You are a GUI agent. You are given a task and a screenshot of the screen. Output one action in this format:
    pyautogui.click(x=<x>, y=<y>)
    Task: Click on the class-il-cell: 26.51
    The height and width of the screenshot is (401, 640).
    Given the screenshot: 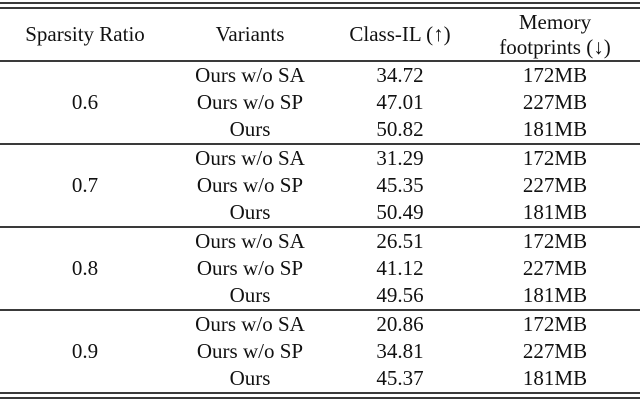 What is the action you would take?
    pyautogui.click(x=400, y=241)
    